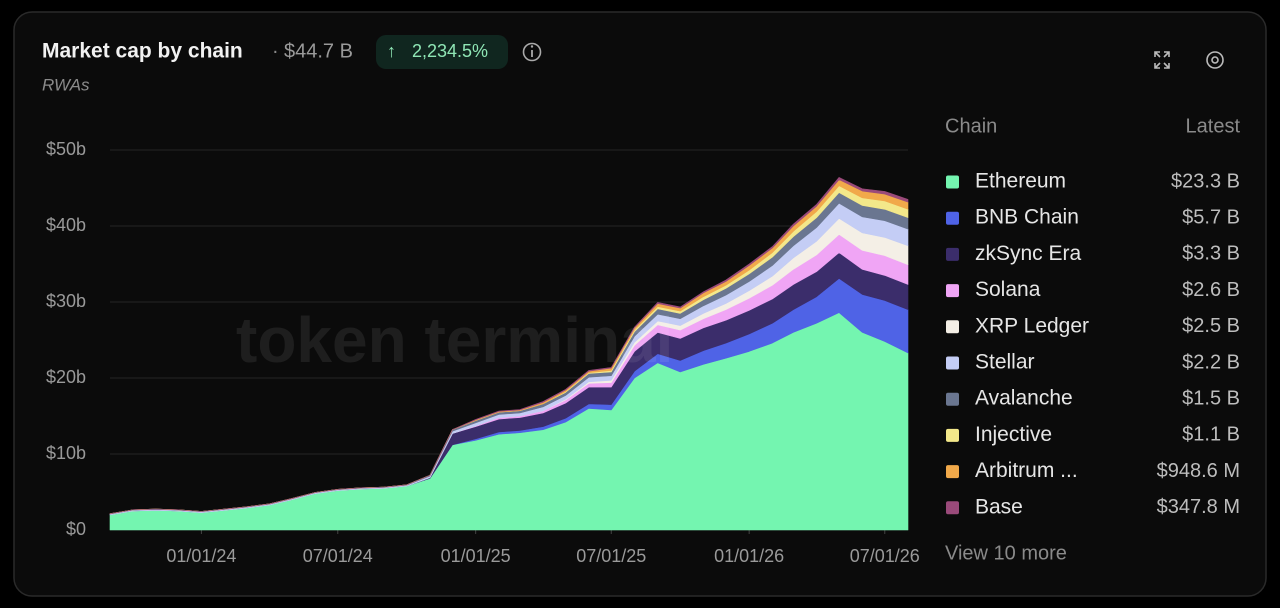 The image size is (1280, 608). I want to click on view-more-link: View 10 more, so click(1006, 553).